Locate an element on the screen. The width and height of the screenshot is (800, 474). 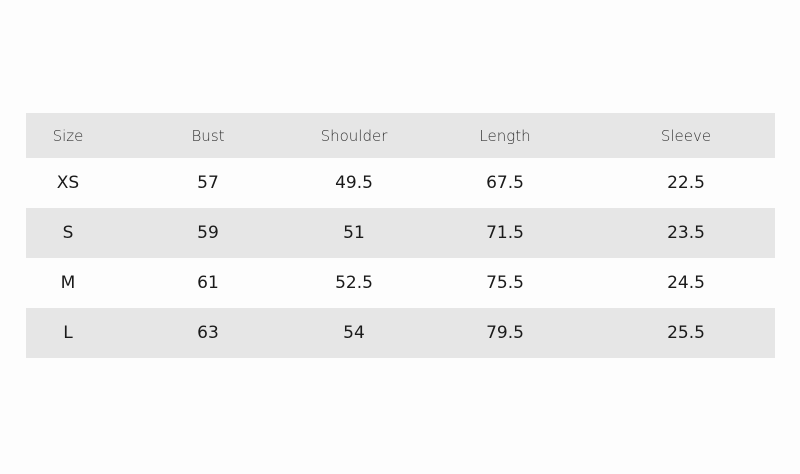
header-sleeve: Sleeve is located at coordinates (686, 135).